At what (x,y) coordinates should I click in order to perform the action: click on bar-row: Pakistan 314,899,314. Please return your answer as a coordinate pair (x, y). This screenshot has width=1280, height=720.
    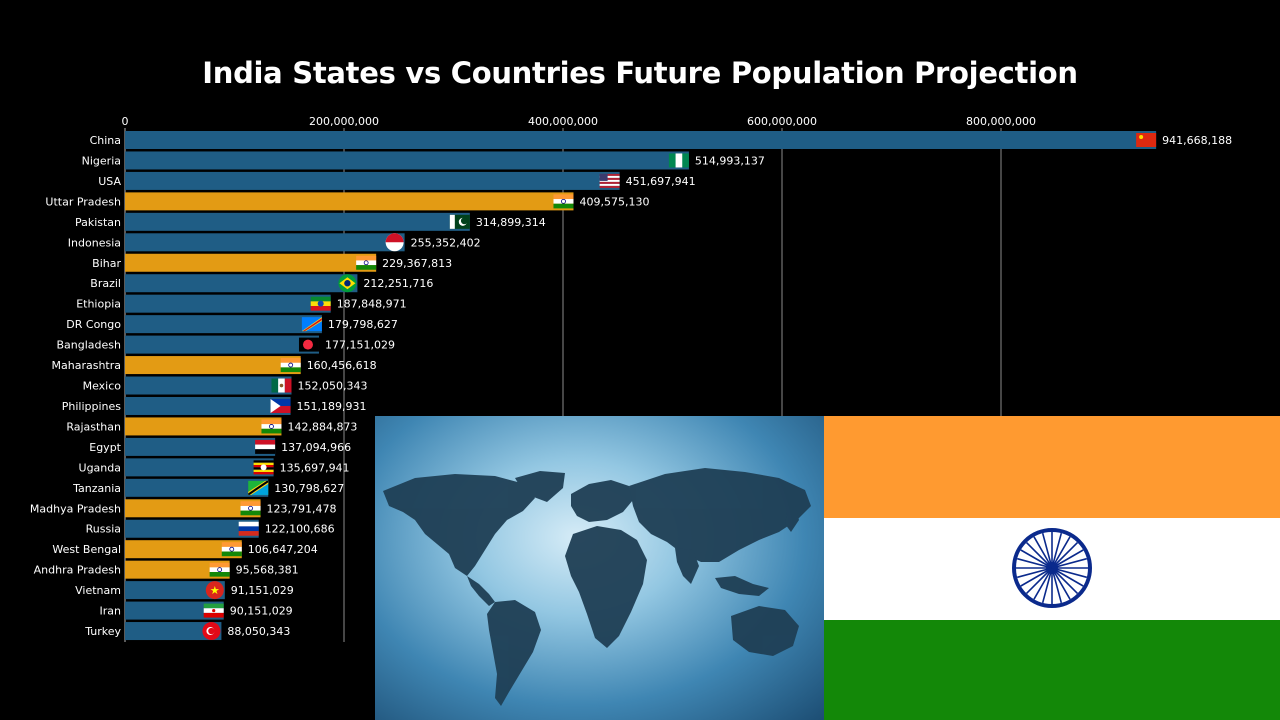
    Looking at the image, I should click on (310, 221).